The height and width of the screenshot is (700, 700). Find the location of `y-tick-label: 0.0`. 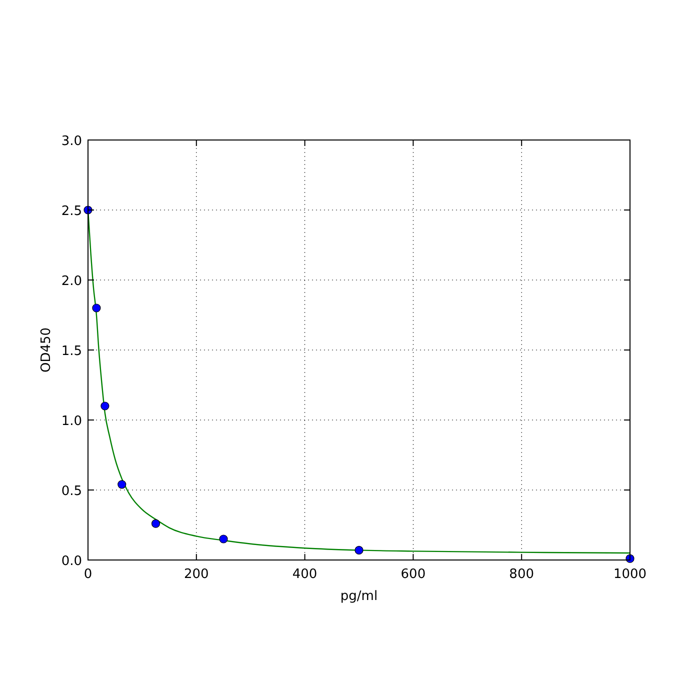

y-tick-label: 0.0 is located at coordinates (71, 561).